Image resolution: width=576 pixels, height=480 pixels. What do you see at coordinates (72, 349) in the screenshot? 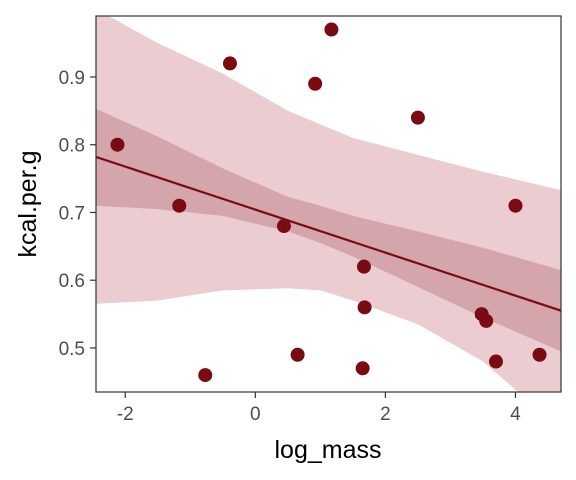
I see `y-tick-label: 0.5` at bounding box center [72, 349].